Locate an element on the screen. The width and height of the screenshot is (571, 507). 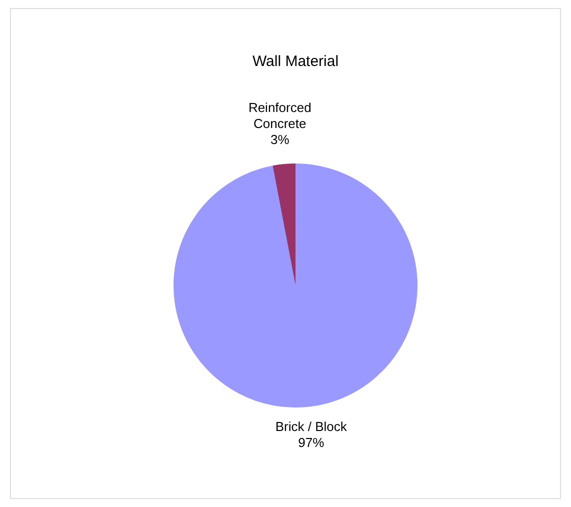
slice-label: Brick / Block is located at coordinates (311, 426).